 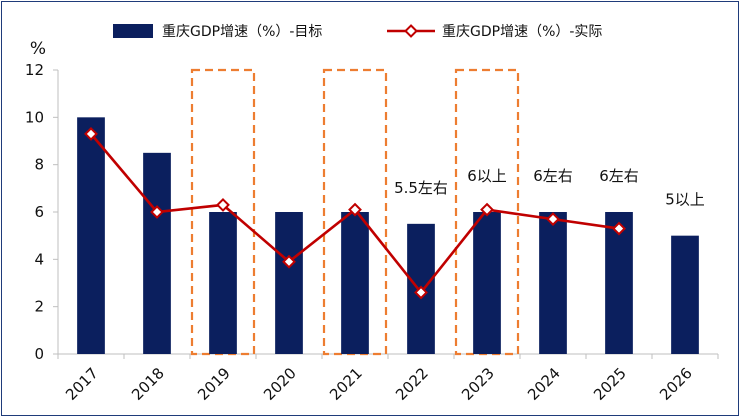 I want to click on annotation-2026: 5以上, so click(x=685, y=200).